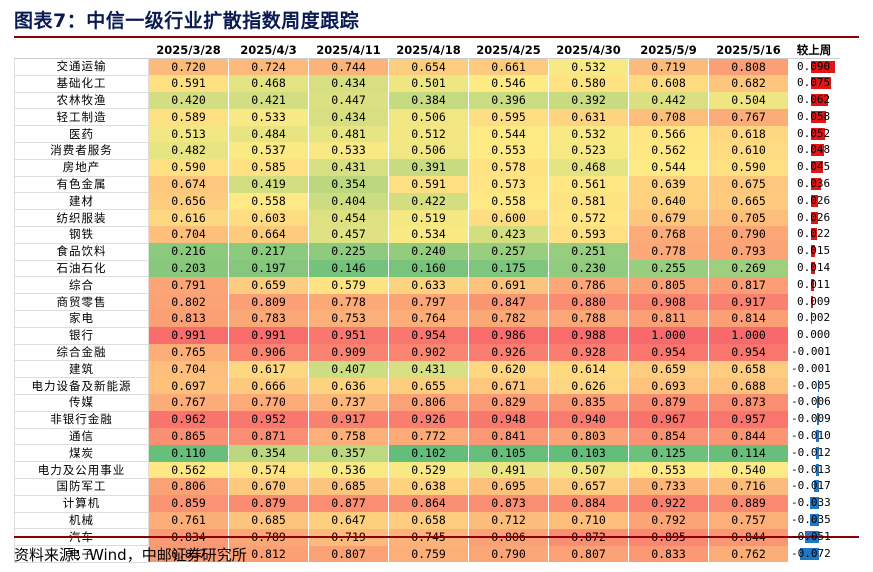  What do you see at coordinates (348, 319) in the screenshot?
I see `index-cell: 0.753` at bounding box center [348, 319].